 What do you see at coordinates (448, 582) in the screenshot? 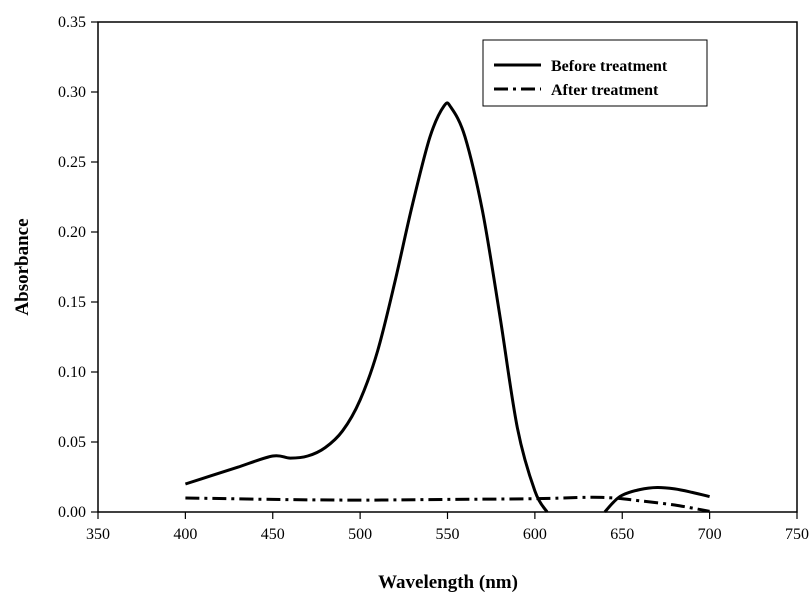
I see `x-axis-title: Wavelength (nm)` at bounding box center [448, 582].